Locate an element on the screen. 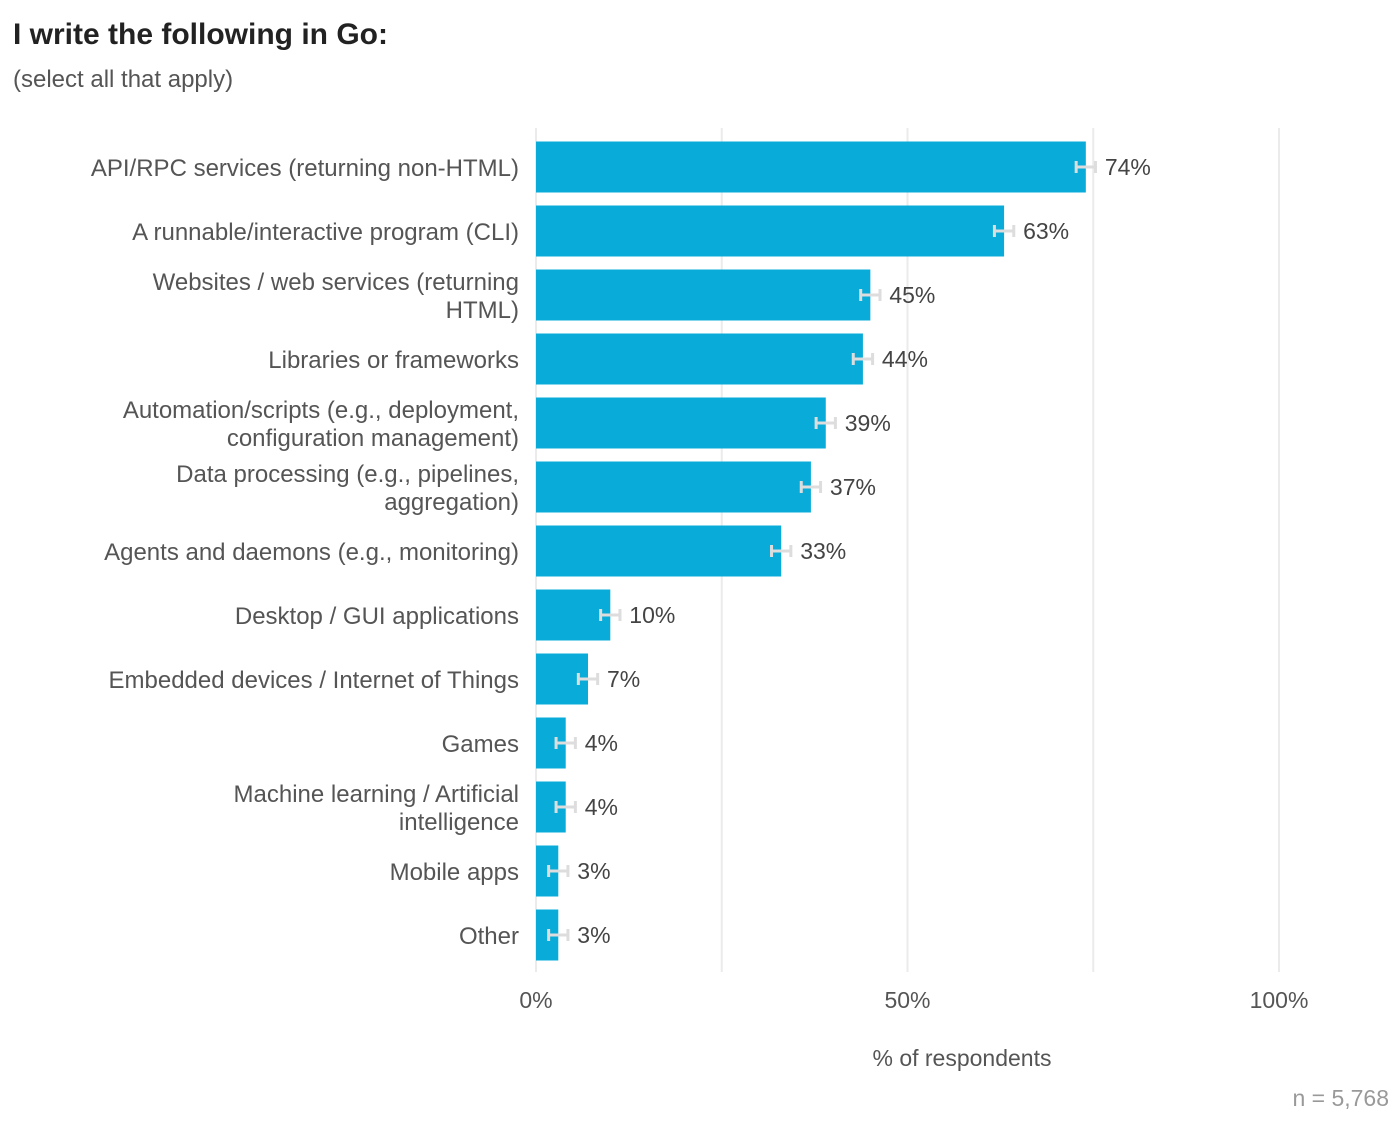  x-tick-label: 0% is located at coordinates (535, 1000).